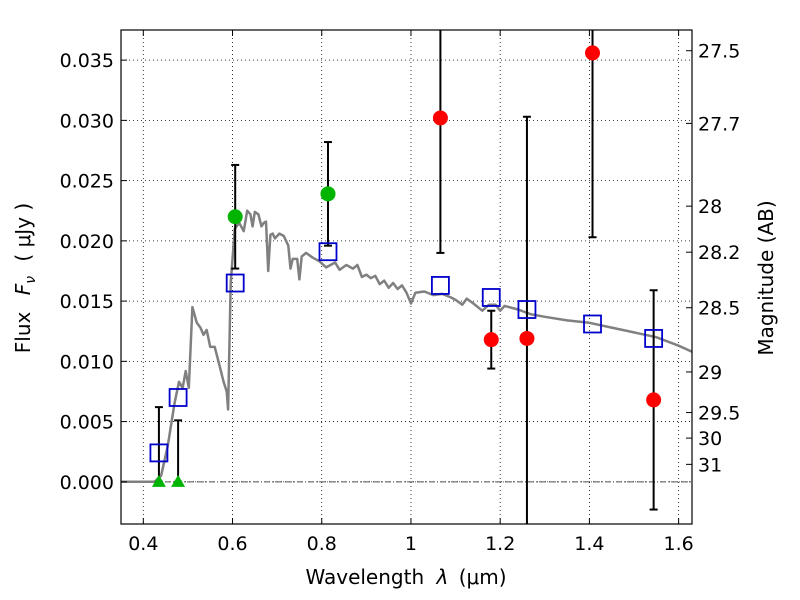 The height and width of the screenshot is (600, 800). What do you see at coordinates (719, 414) in the screenshot?
I see `mag-tick-label: 29.5` at bounding box center [719, 414].